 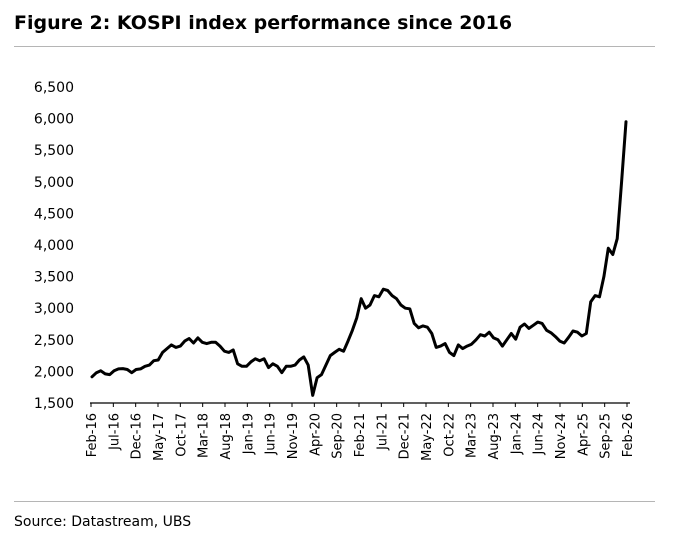 What do you see at coordinates (92, 435) in the screenshot?
I see `x-tick-label: Feb-16` at bounding box center [92, 435].